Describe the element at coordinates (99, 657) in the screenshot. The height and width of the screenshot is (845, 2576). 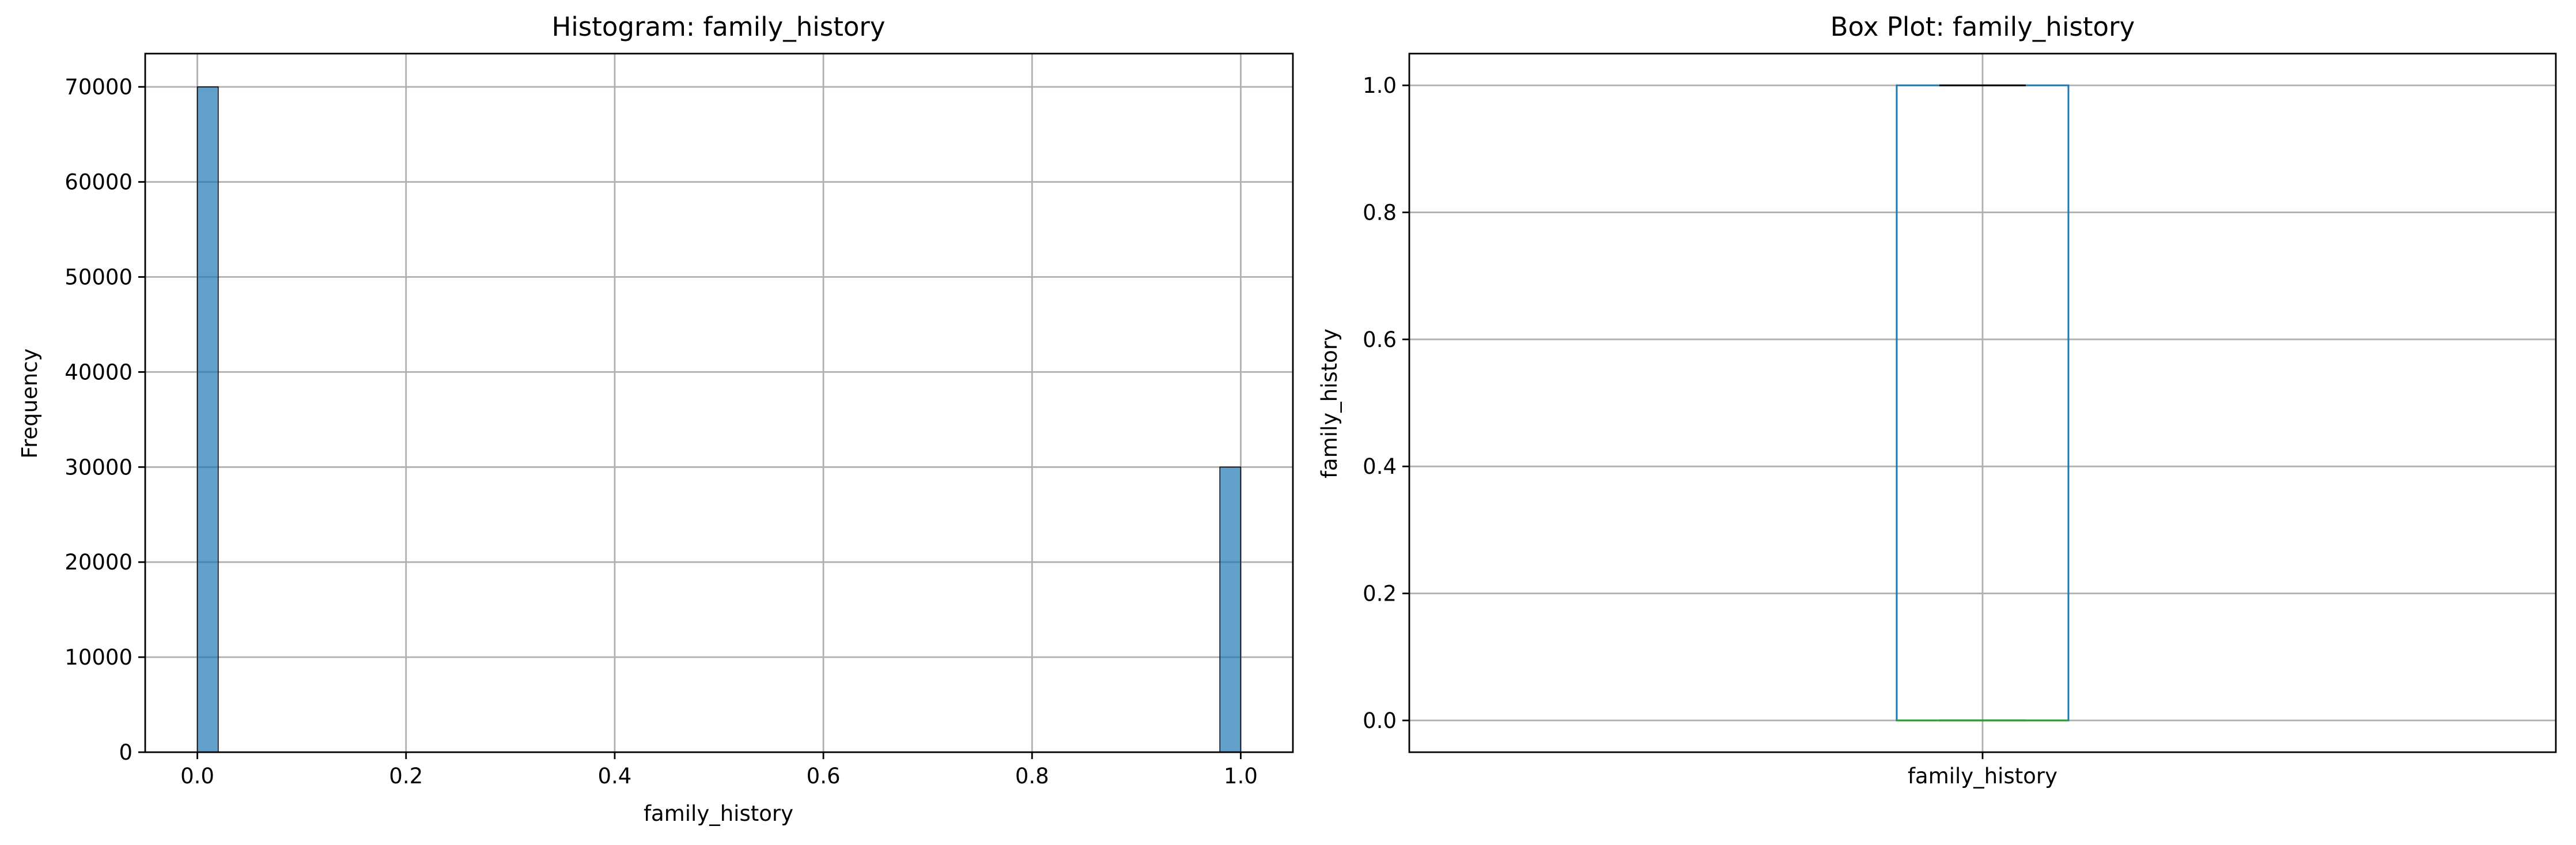
I see `histogram-y-tick-label: 10000` at that location.